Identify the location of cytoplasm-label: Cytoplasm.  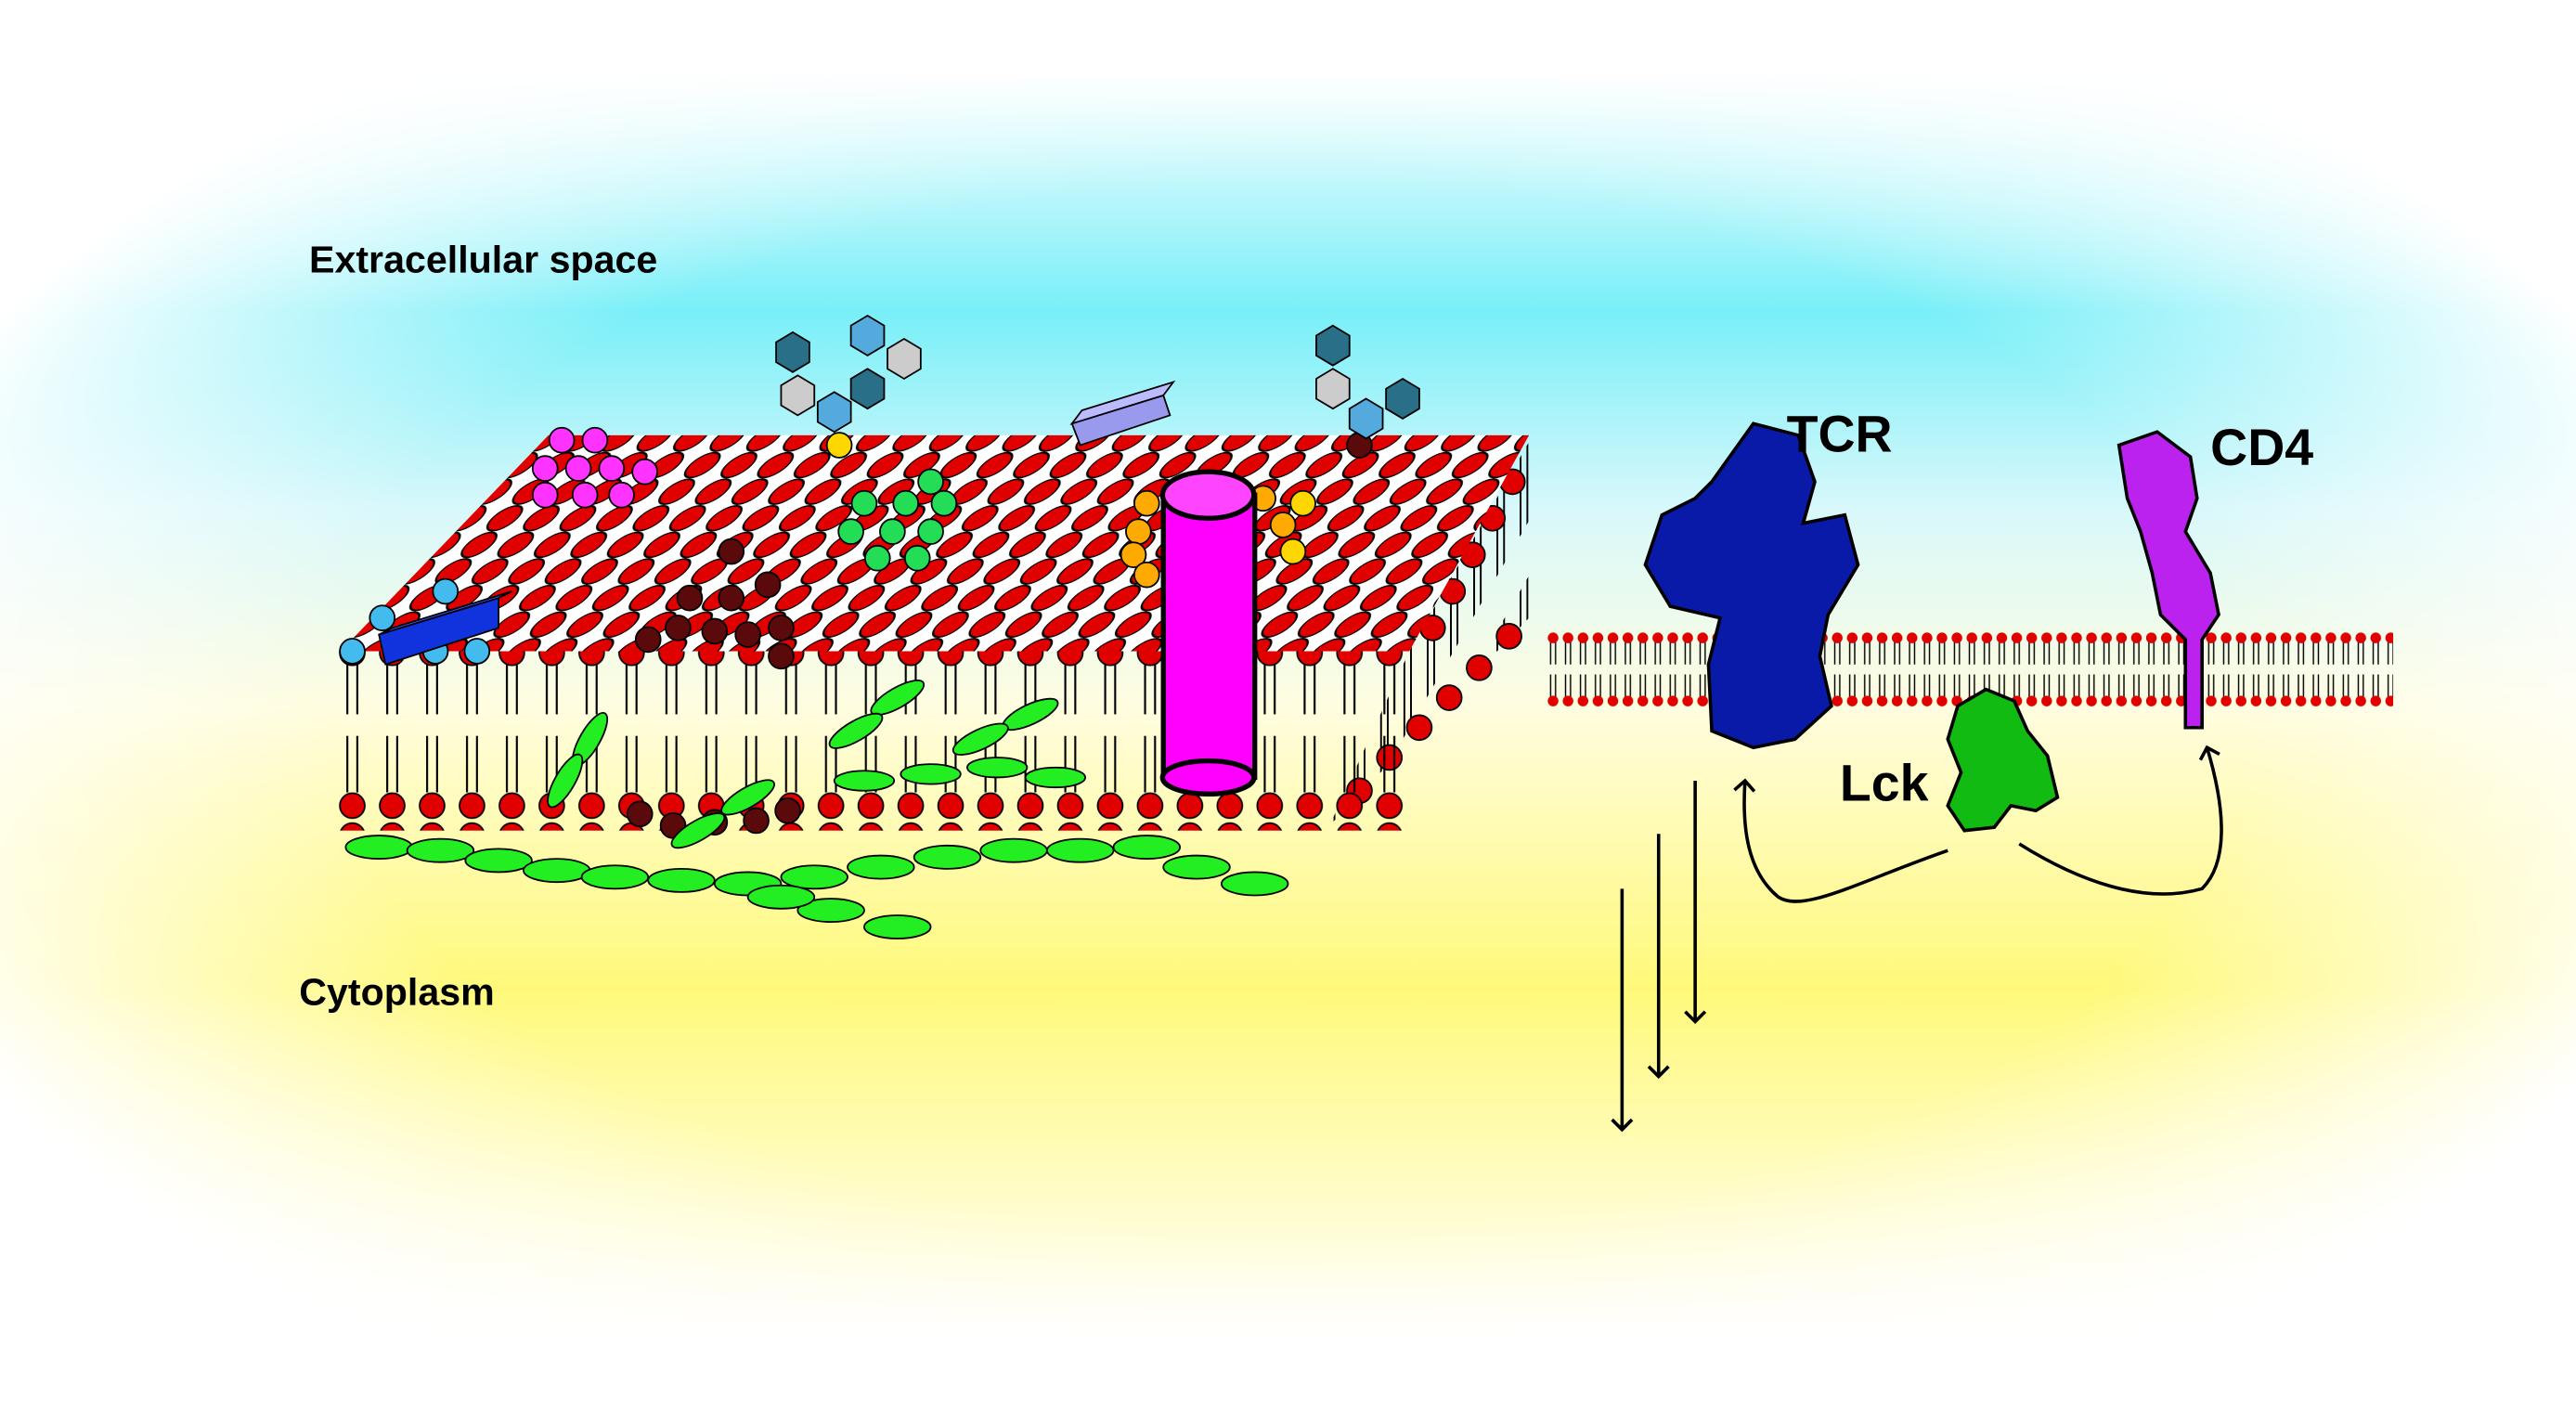
(396, 992).